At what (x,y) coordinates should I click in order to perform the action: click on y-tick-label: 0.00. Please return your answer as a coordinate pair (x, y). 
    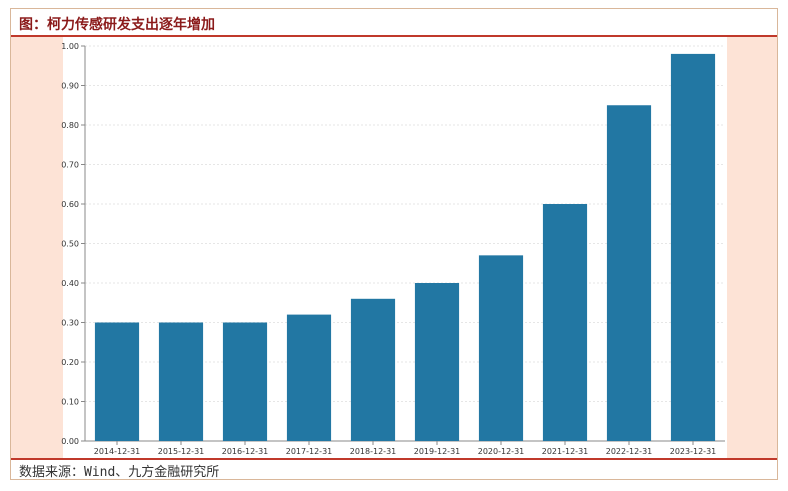
    Looking at the image, I should click on (70, 441).